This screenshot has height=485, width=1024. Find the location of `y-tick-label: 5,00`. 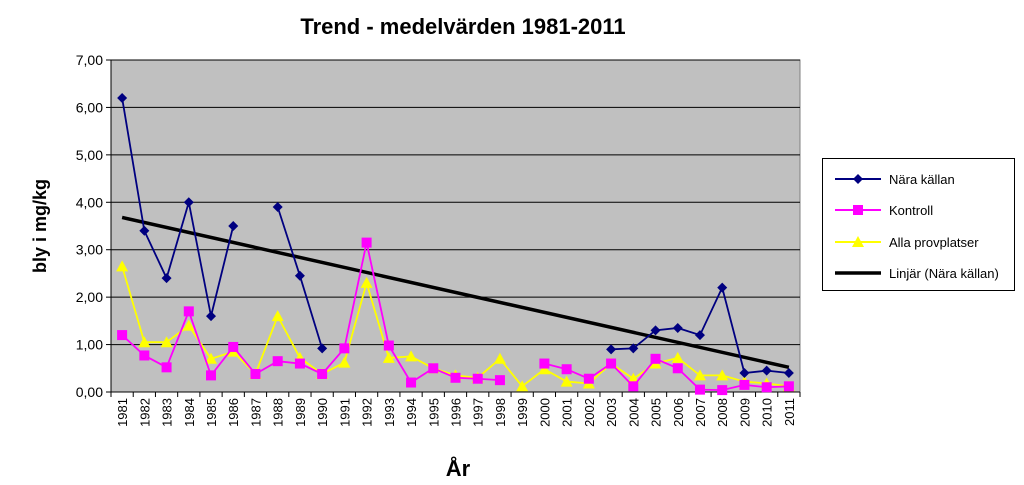

y-tick-label: 5,00 is located at coordinates (89, 155).